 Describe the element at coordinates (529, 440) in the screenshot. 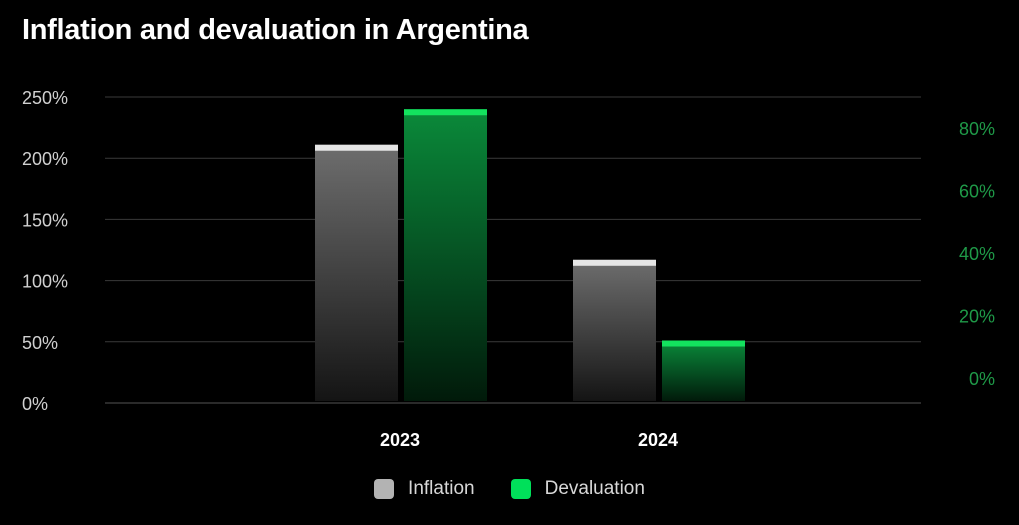

I see `x-axis: 2023 2024` at that location.